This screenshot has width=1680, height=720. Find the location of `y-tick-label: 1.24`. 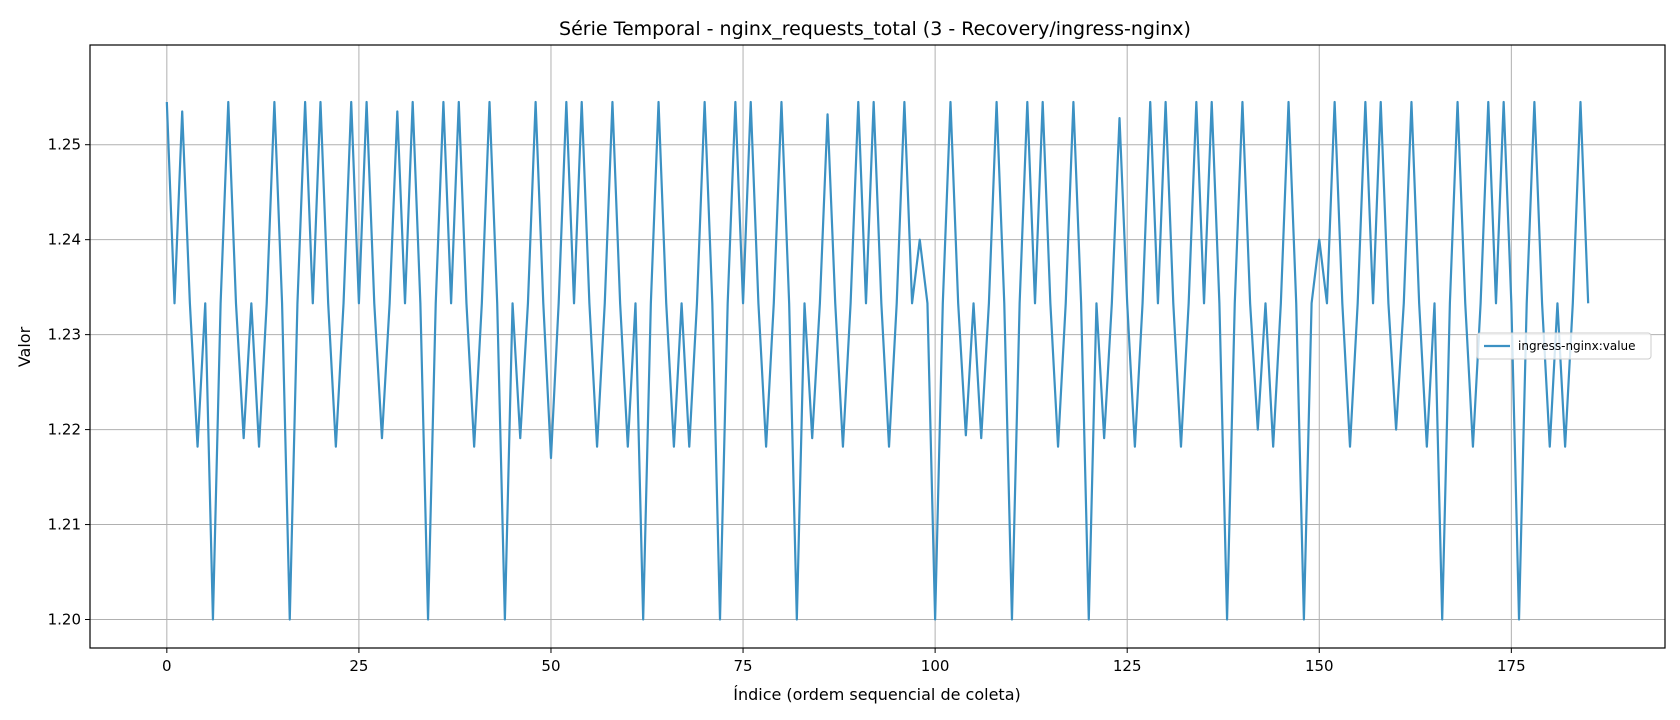

y-tick-label: 1.24 is located at coordinates (64, 240).